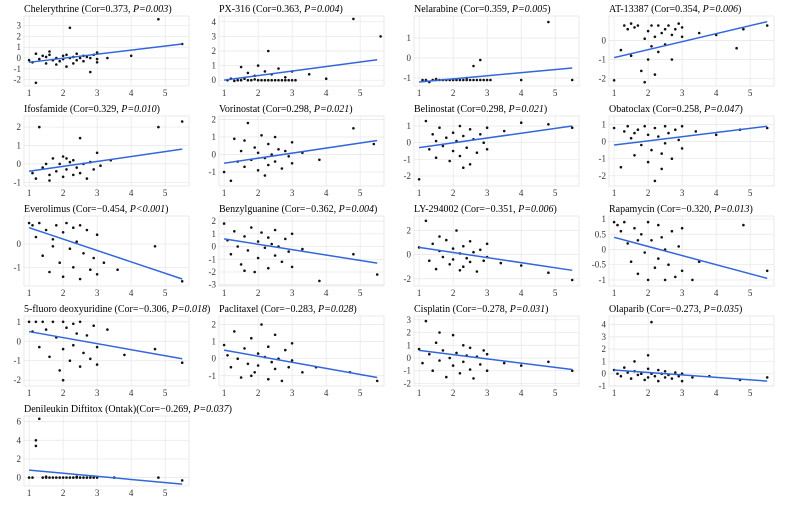 Image resolution: width=788 pixels, height=508 pixels. Describe the element at coordinates (482, 9) in the screenshot. I see `panel-title: Nelarabine (Cor=0.359, P=0.005)` at that location.